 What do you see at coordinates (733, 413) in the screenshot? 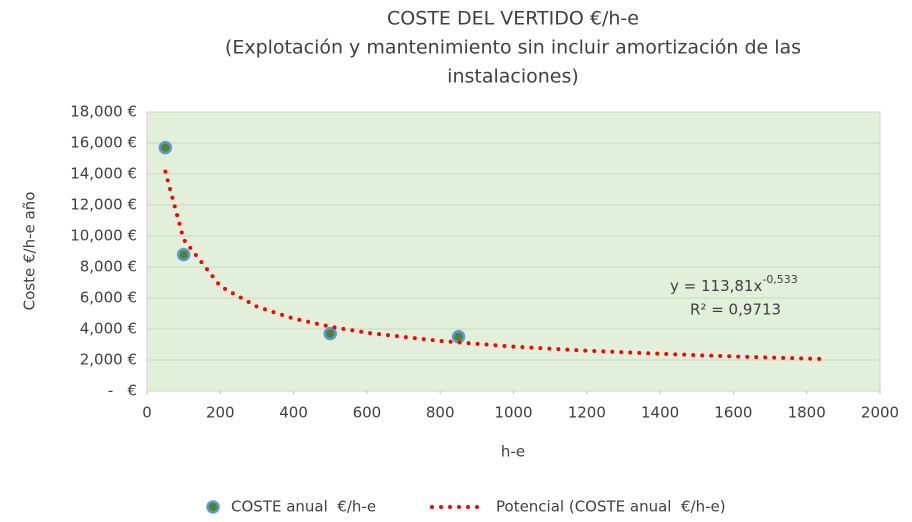
I see `x-tick-label: 1600` at bounding box center [733, 413].